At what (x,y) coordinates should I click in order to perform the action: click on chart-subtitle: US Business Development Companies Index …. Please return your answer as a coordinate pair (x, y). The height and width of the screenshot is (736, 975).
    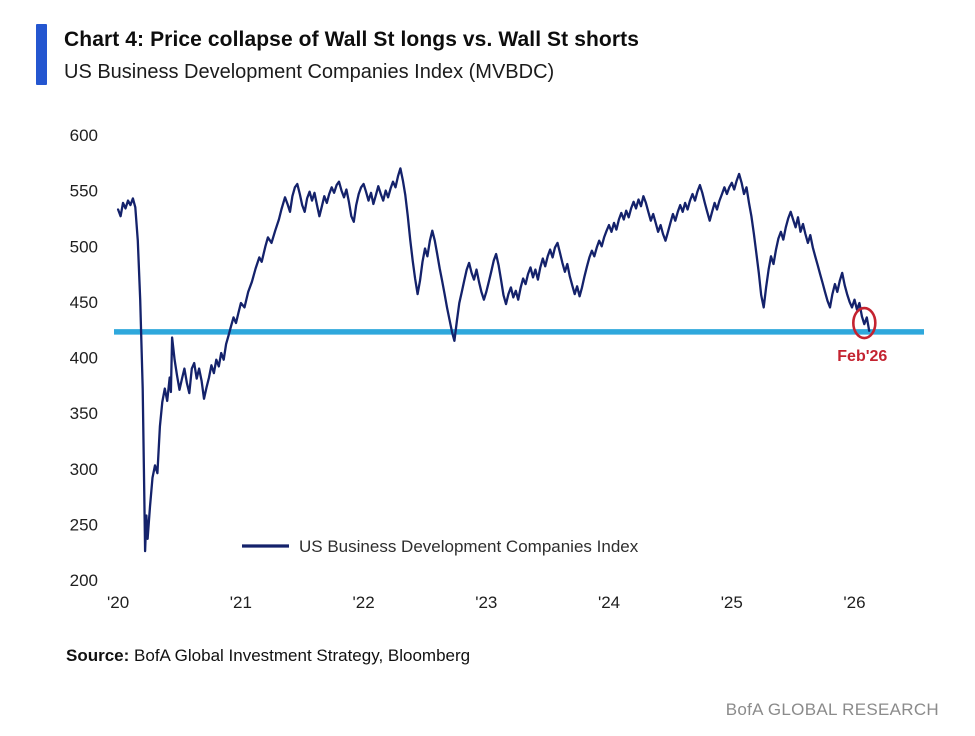
    Looking at the image, I should click on (309, 72).